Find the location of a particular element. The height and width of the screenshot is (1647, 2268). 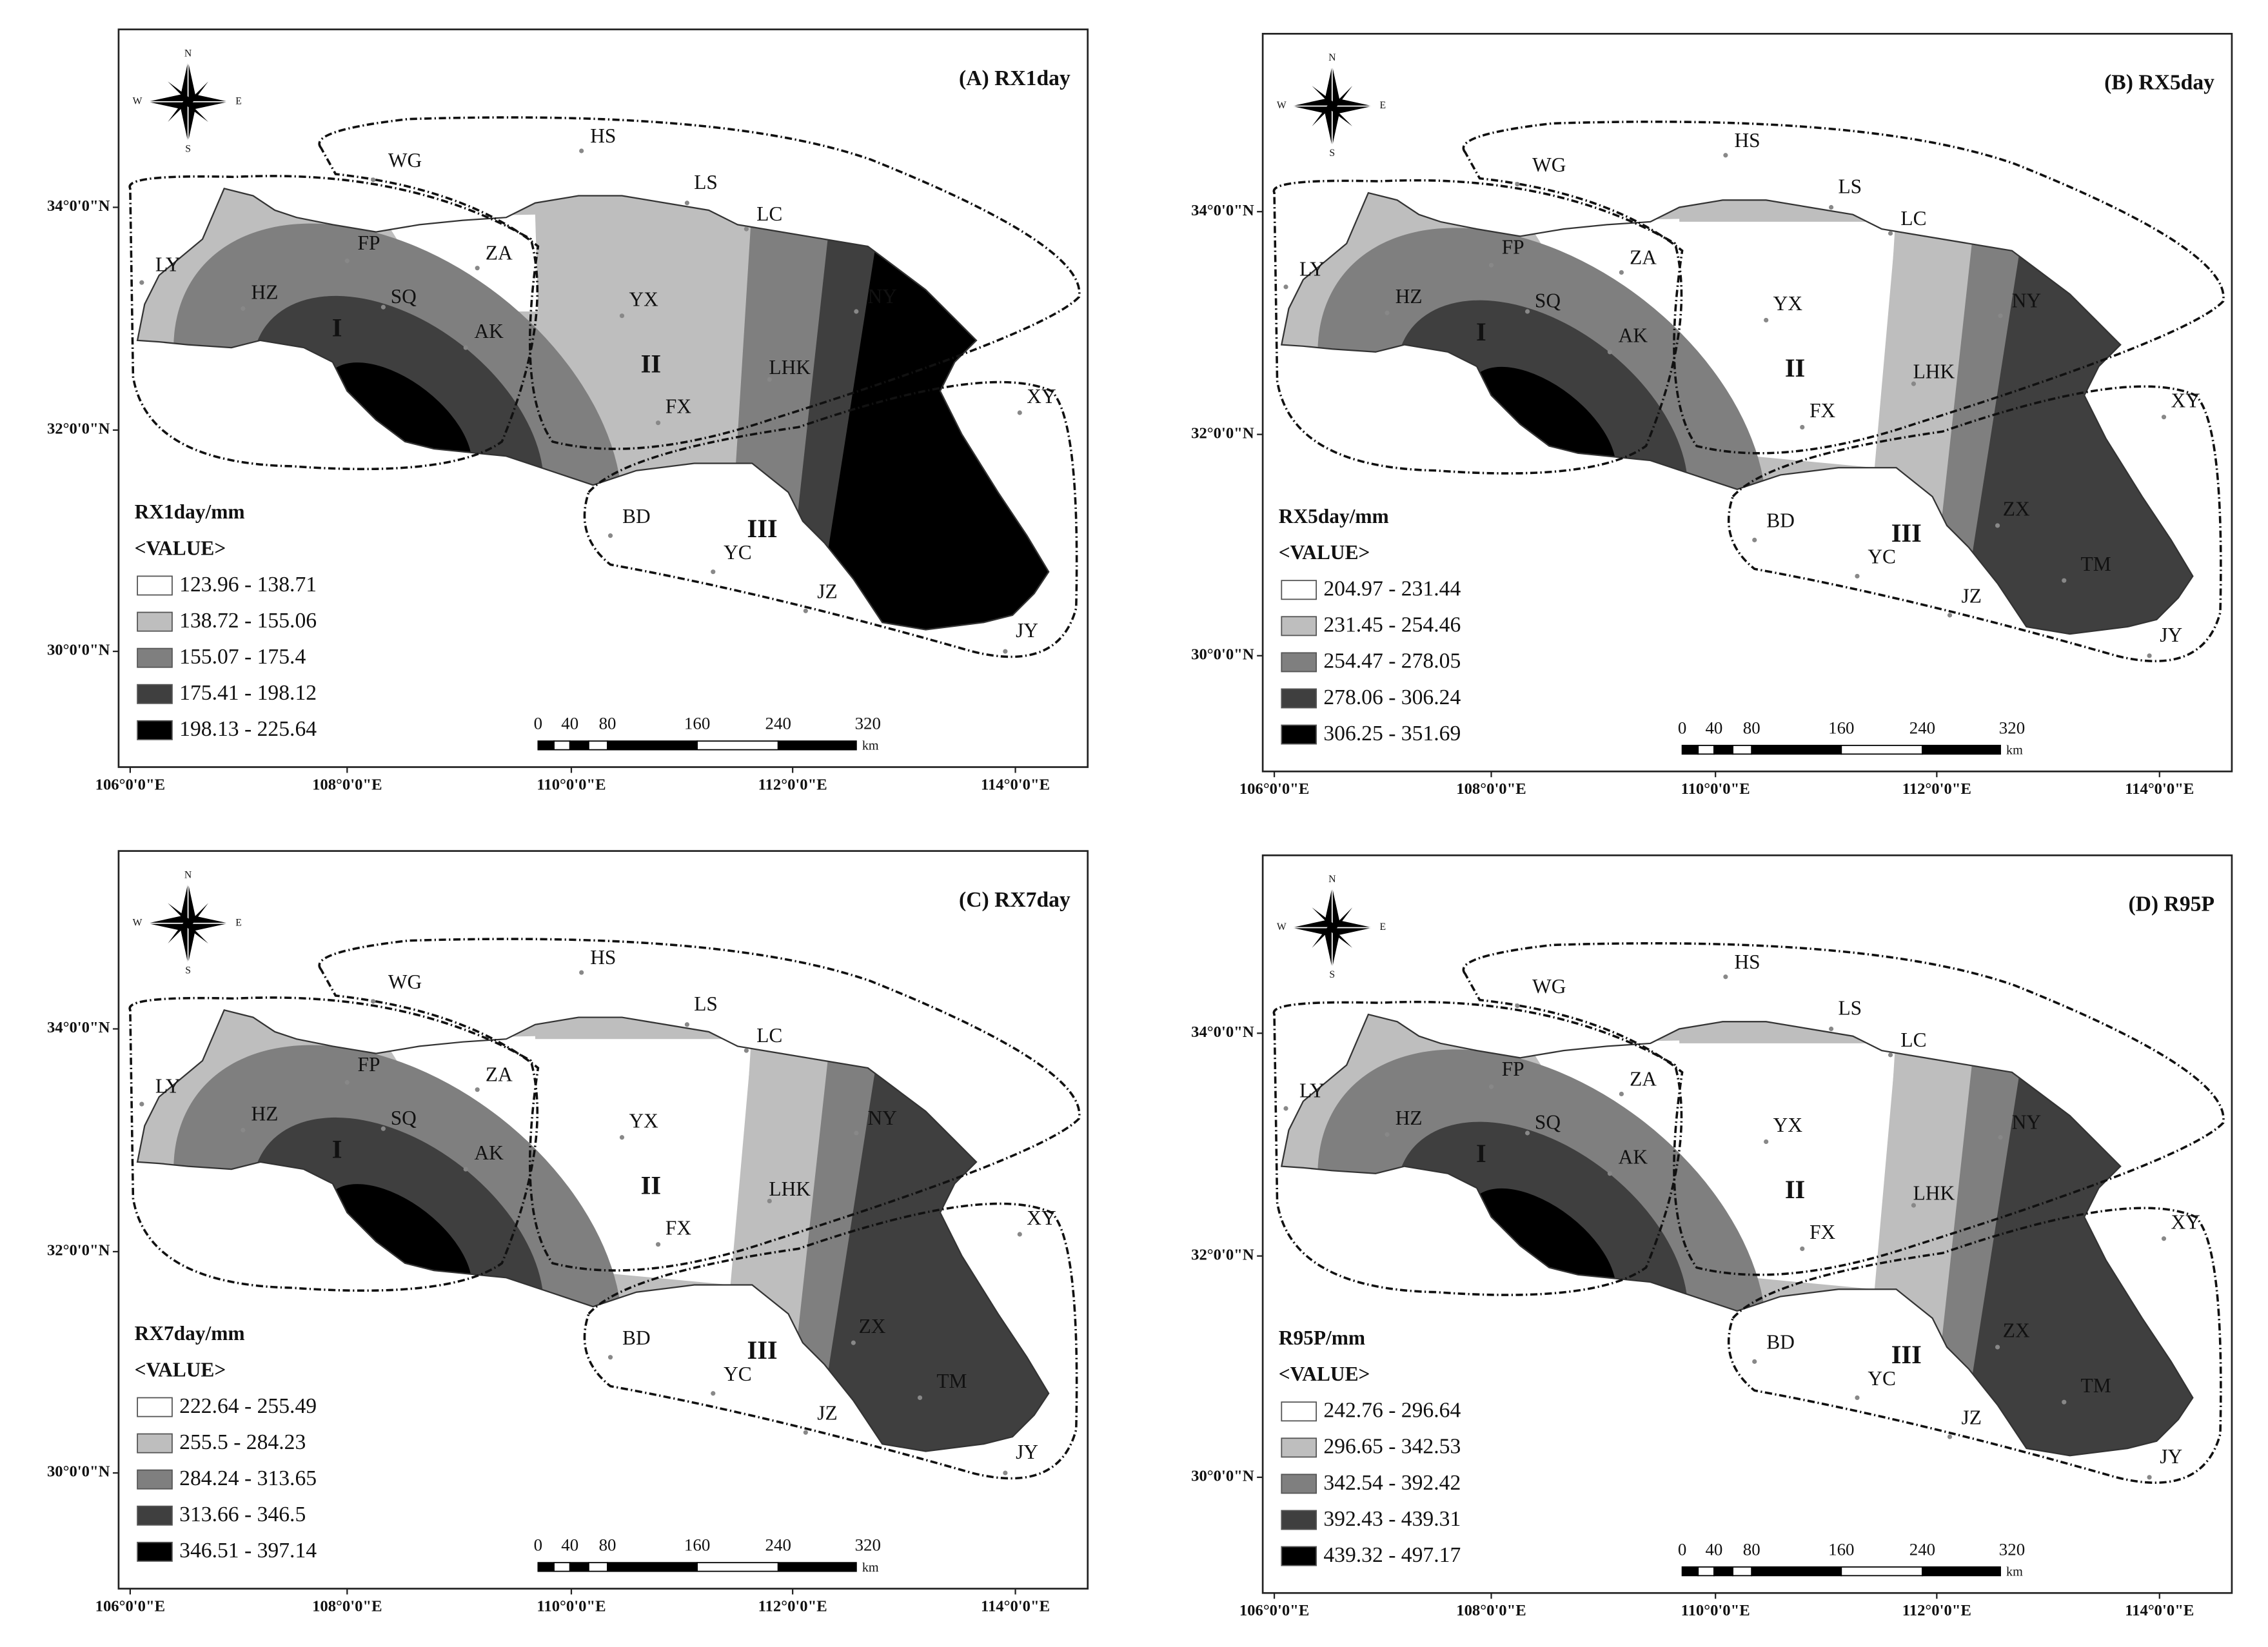

panel-title: (B) RX5day is located at coordinates (2159, 83).